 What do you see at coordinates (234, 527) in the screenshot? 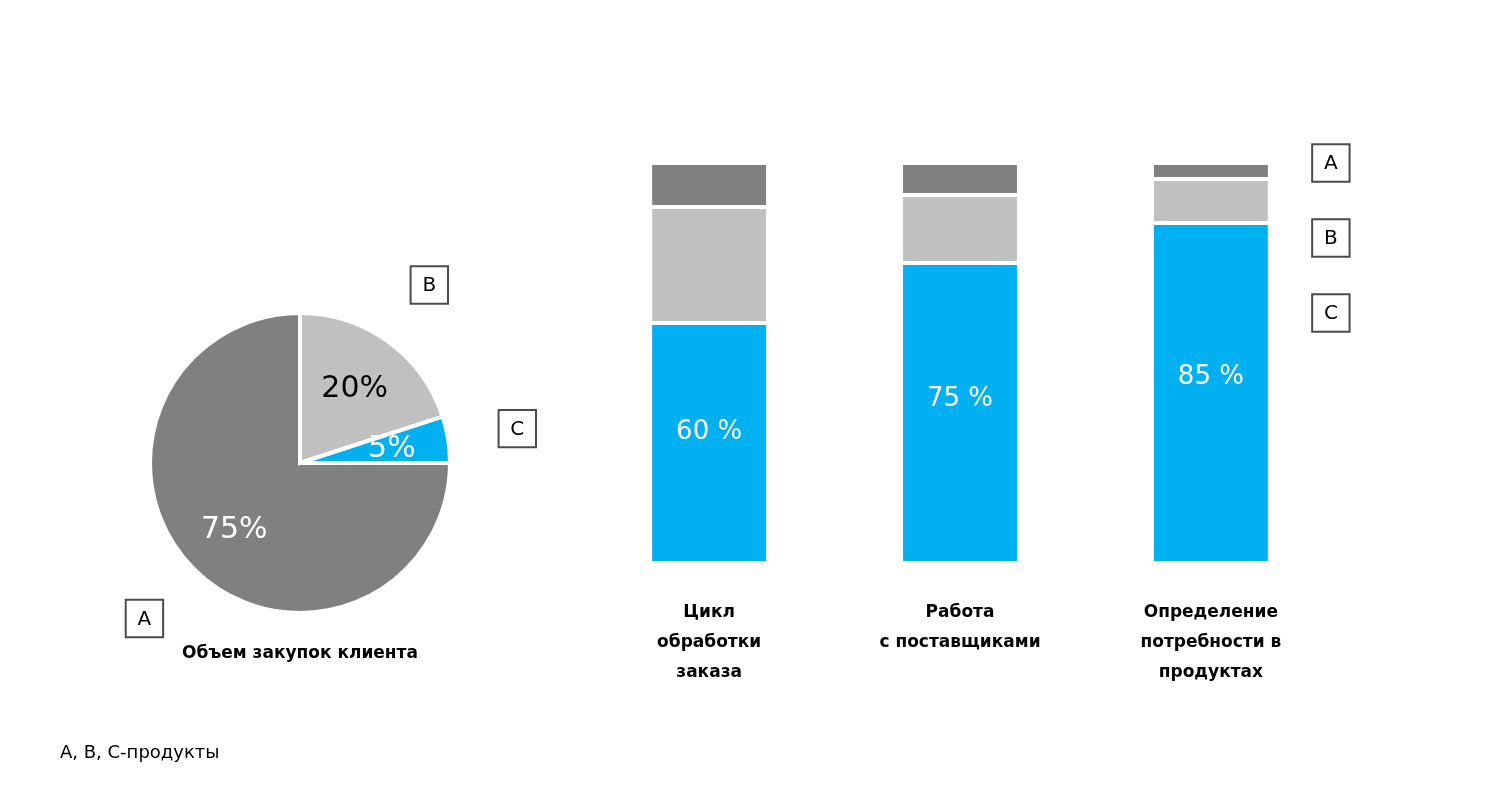
I see `data-label: 75%` at bounding box center [234, 527].